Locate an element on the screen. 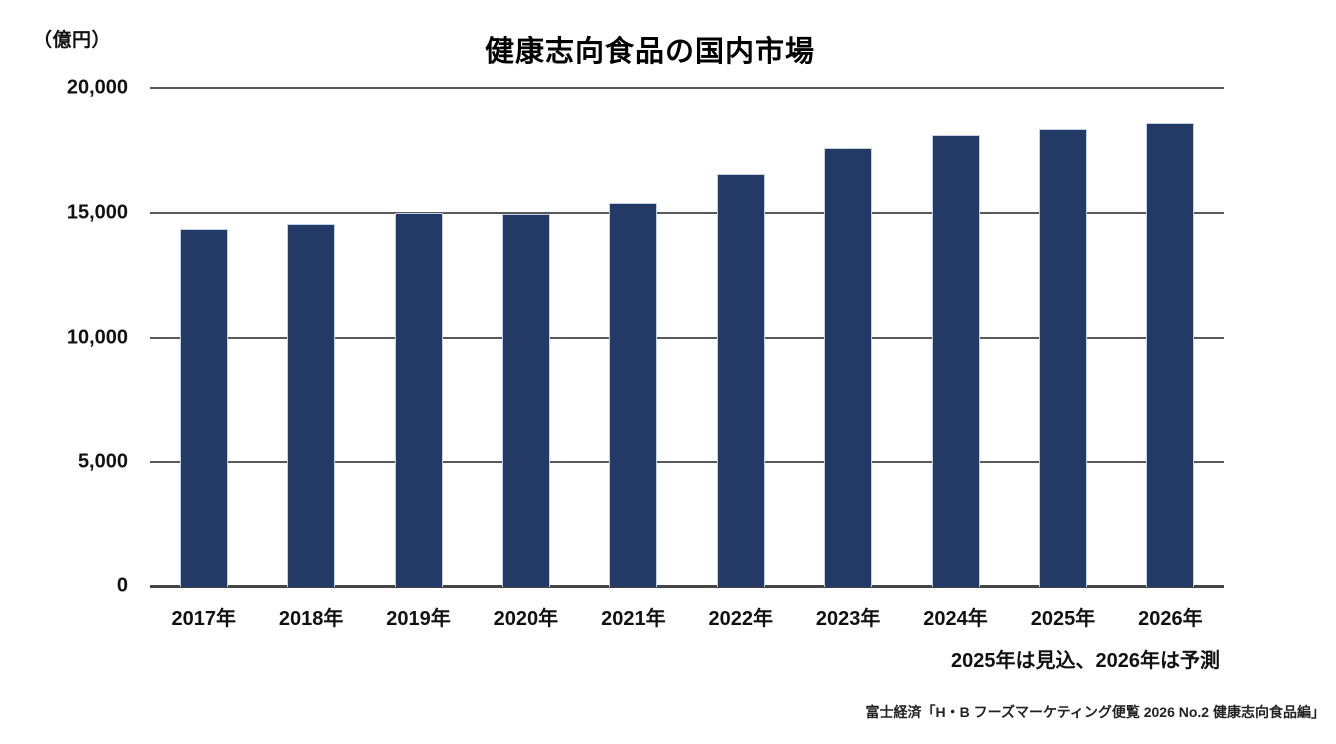 The height and width of the screenshot is (744, 1336). source-attribution: 富士経済「H・B フーズマーケティング便覧 2026 No.2 健康志向食品編」 is located at coordinates (1095, 712).